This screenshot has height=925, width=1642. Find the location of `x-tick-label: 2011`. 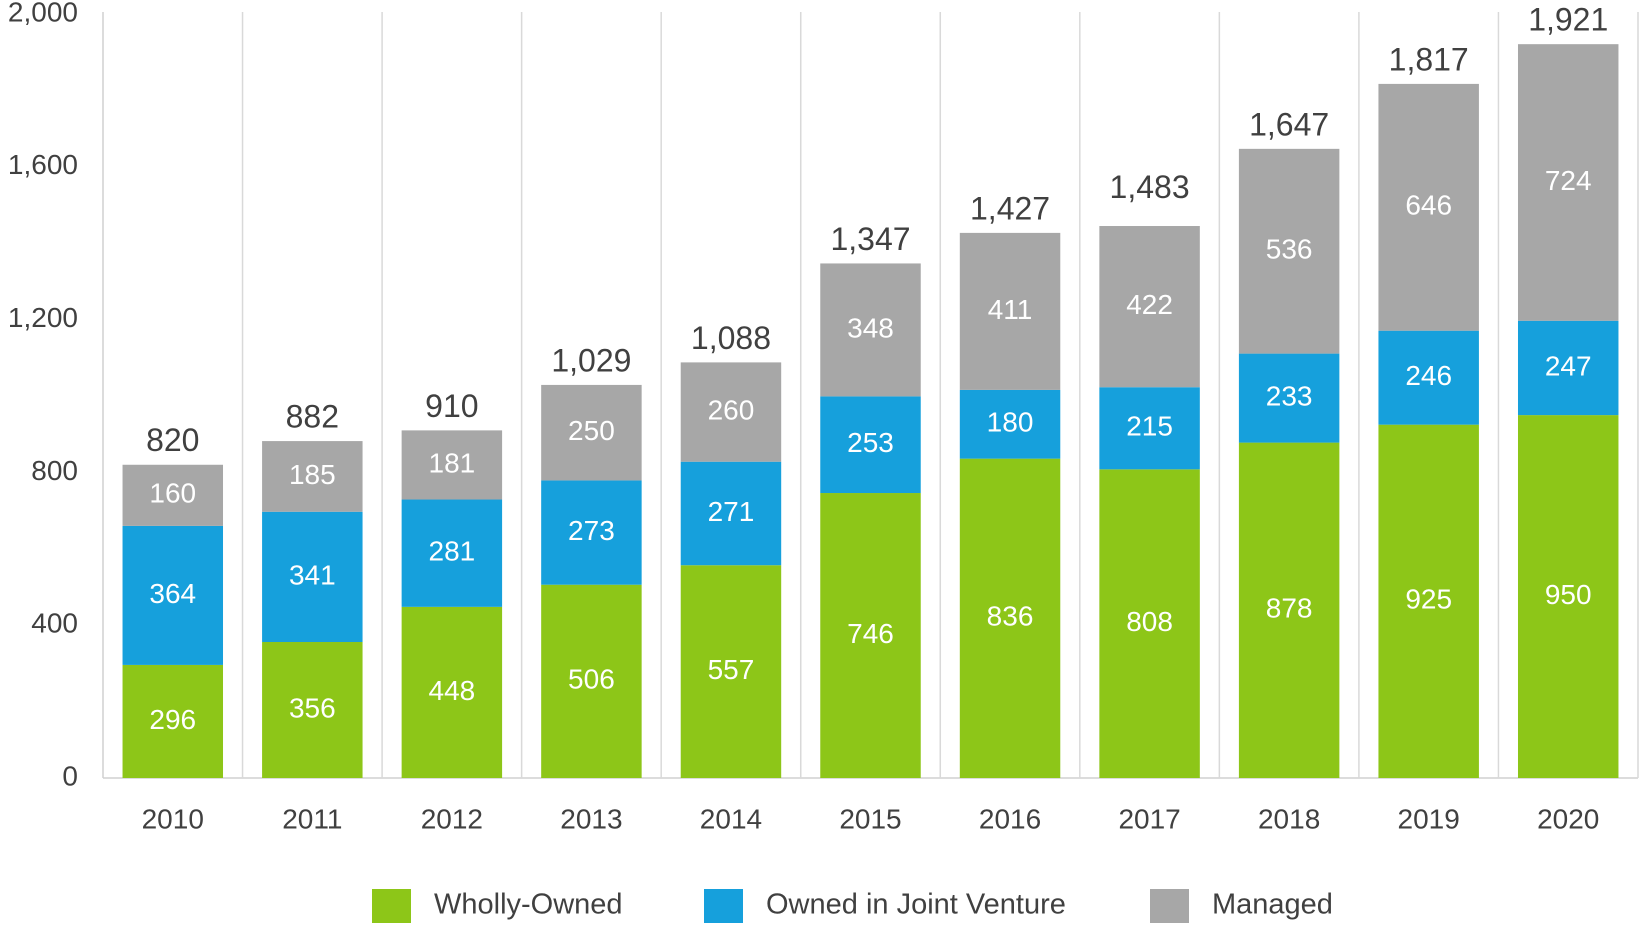

x-tick-label: 2011 is located at coordinates (312, 818).